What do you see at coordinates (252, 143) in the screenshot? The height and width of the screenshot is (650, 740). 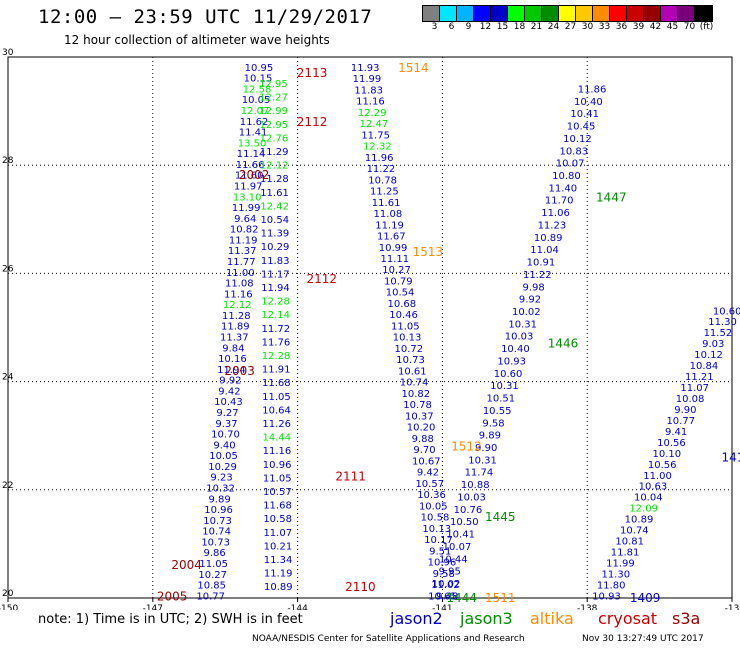 I see `wave-height-value: 13.50` at bounding box center [252, 143].